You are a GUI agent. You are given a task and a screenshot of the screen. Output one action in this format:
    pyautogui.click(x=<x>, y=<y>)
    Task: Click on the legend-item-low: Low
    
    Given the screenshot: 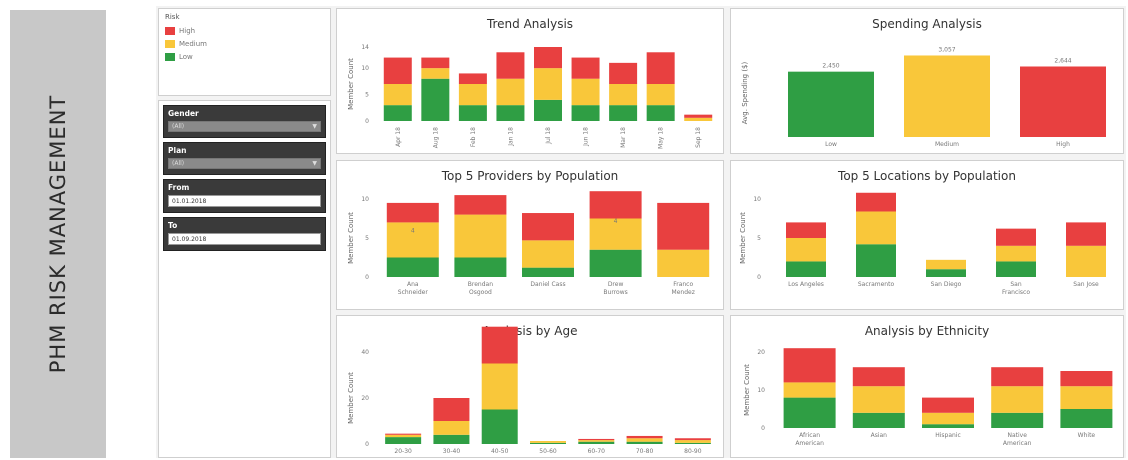 What is the action you would take?
    pyautogui.click(x=244, y=56)
    